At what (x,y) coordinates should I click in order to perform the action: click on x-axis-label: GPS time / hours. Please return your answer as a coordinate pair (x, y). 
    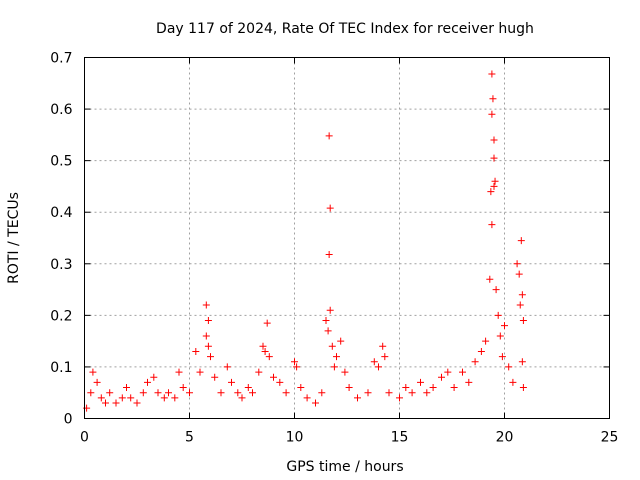
    Looking at the image, I should click on (344, 467).